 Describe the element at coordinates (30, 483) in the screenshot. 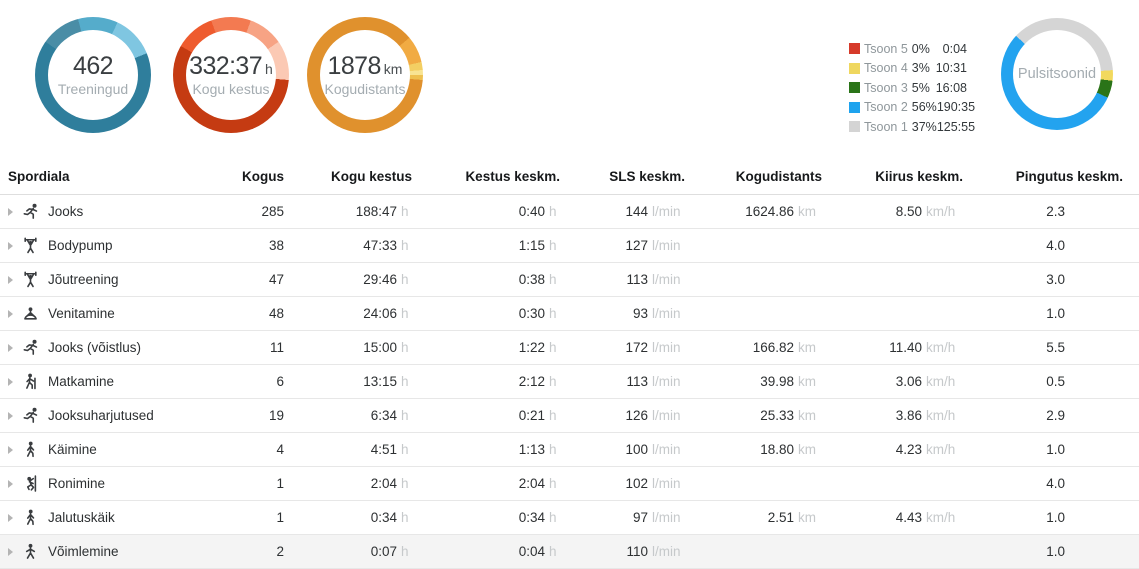

I see `climber-icon` at that location.